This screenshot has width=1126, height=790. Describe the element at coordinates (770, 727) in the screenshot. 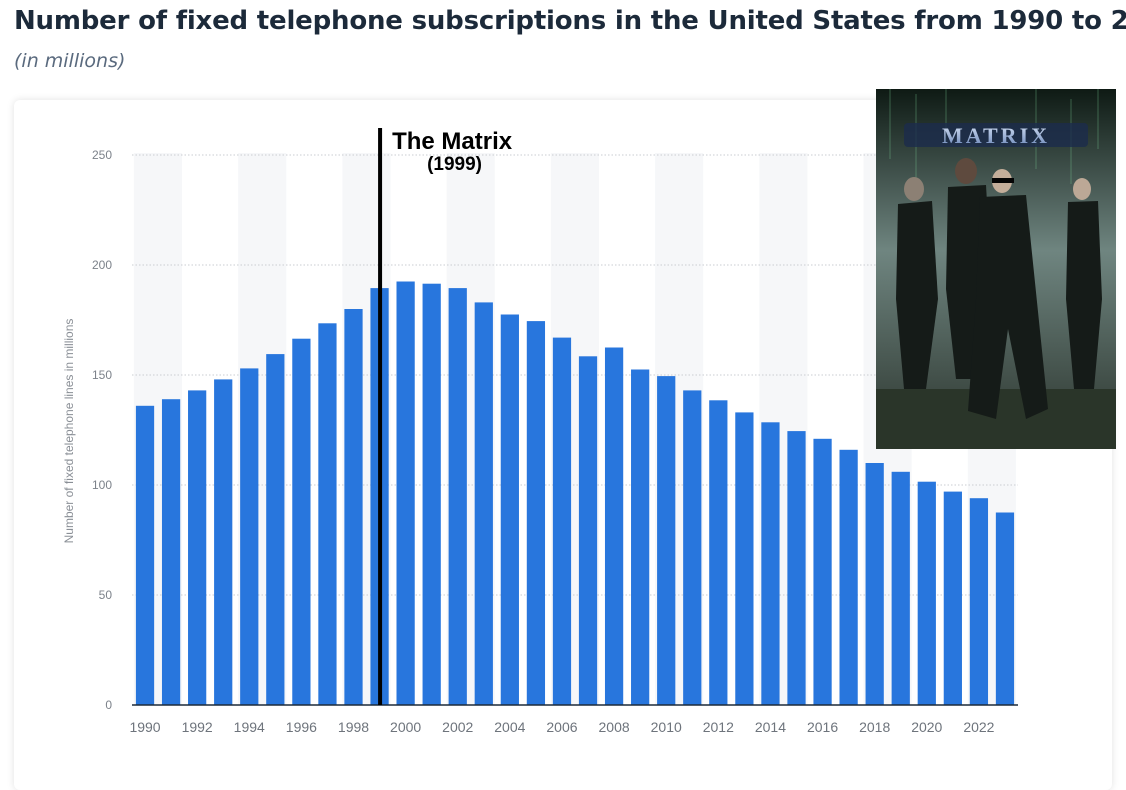

I see `x-tick-label: 2014` at that location.